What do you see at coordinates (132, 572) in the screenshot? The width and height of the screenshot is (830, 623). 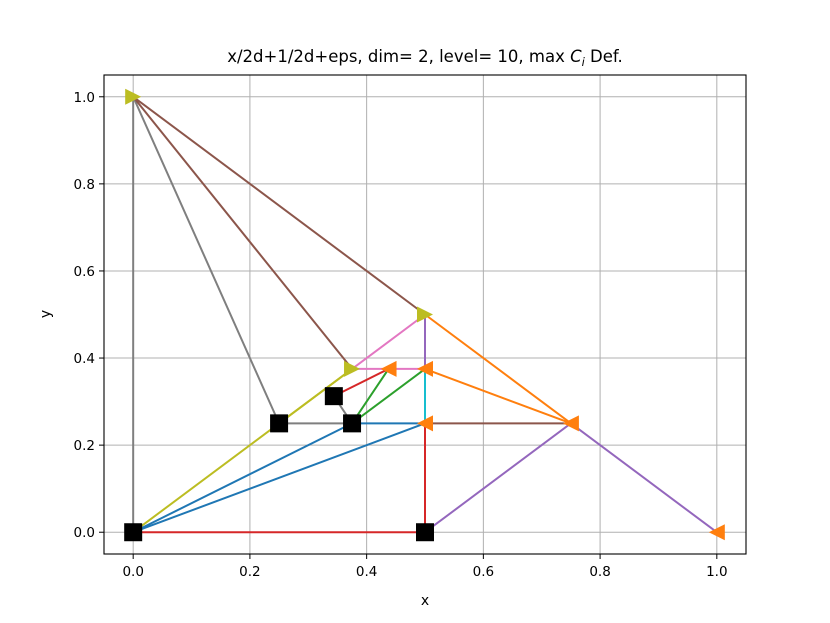 I see `x-tick-label: 0.0` at bounding box center [132, 572].